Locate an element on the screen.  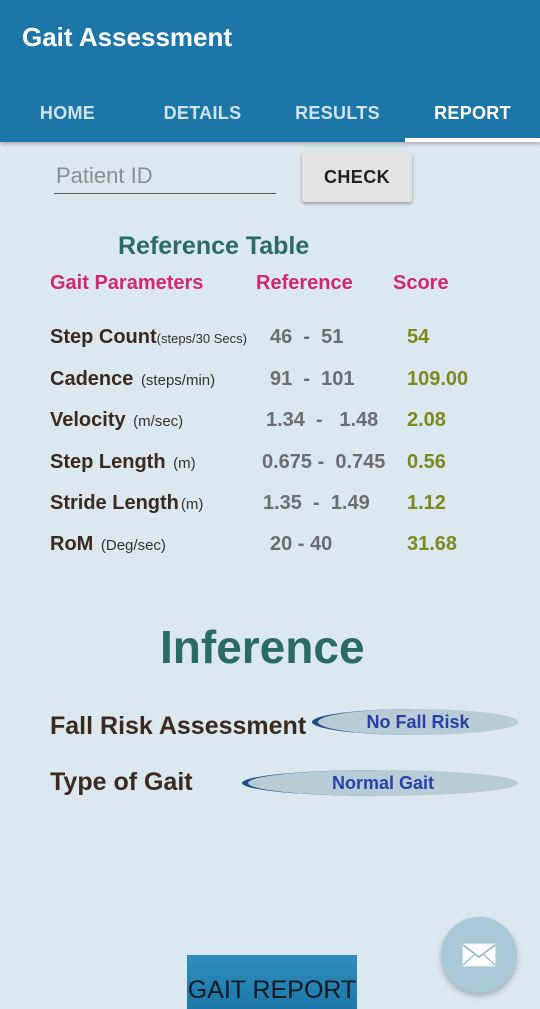
param-name: RoM (Deg/sec) is located at coordinates (108, 544).